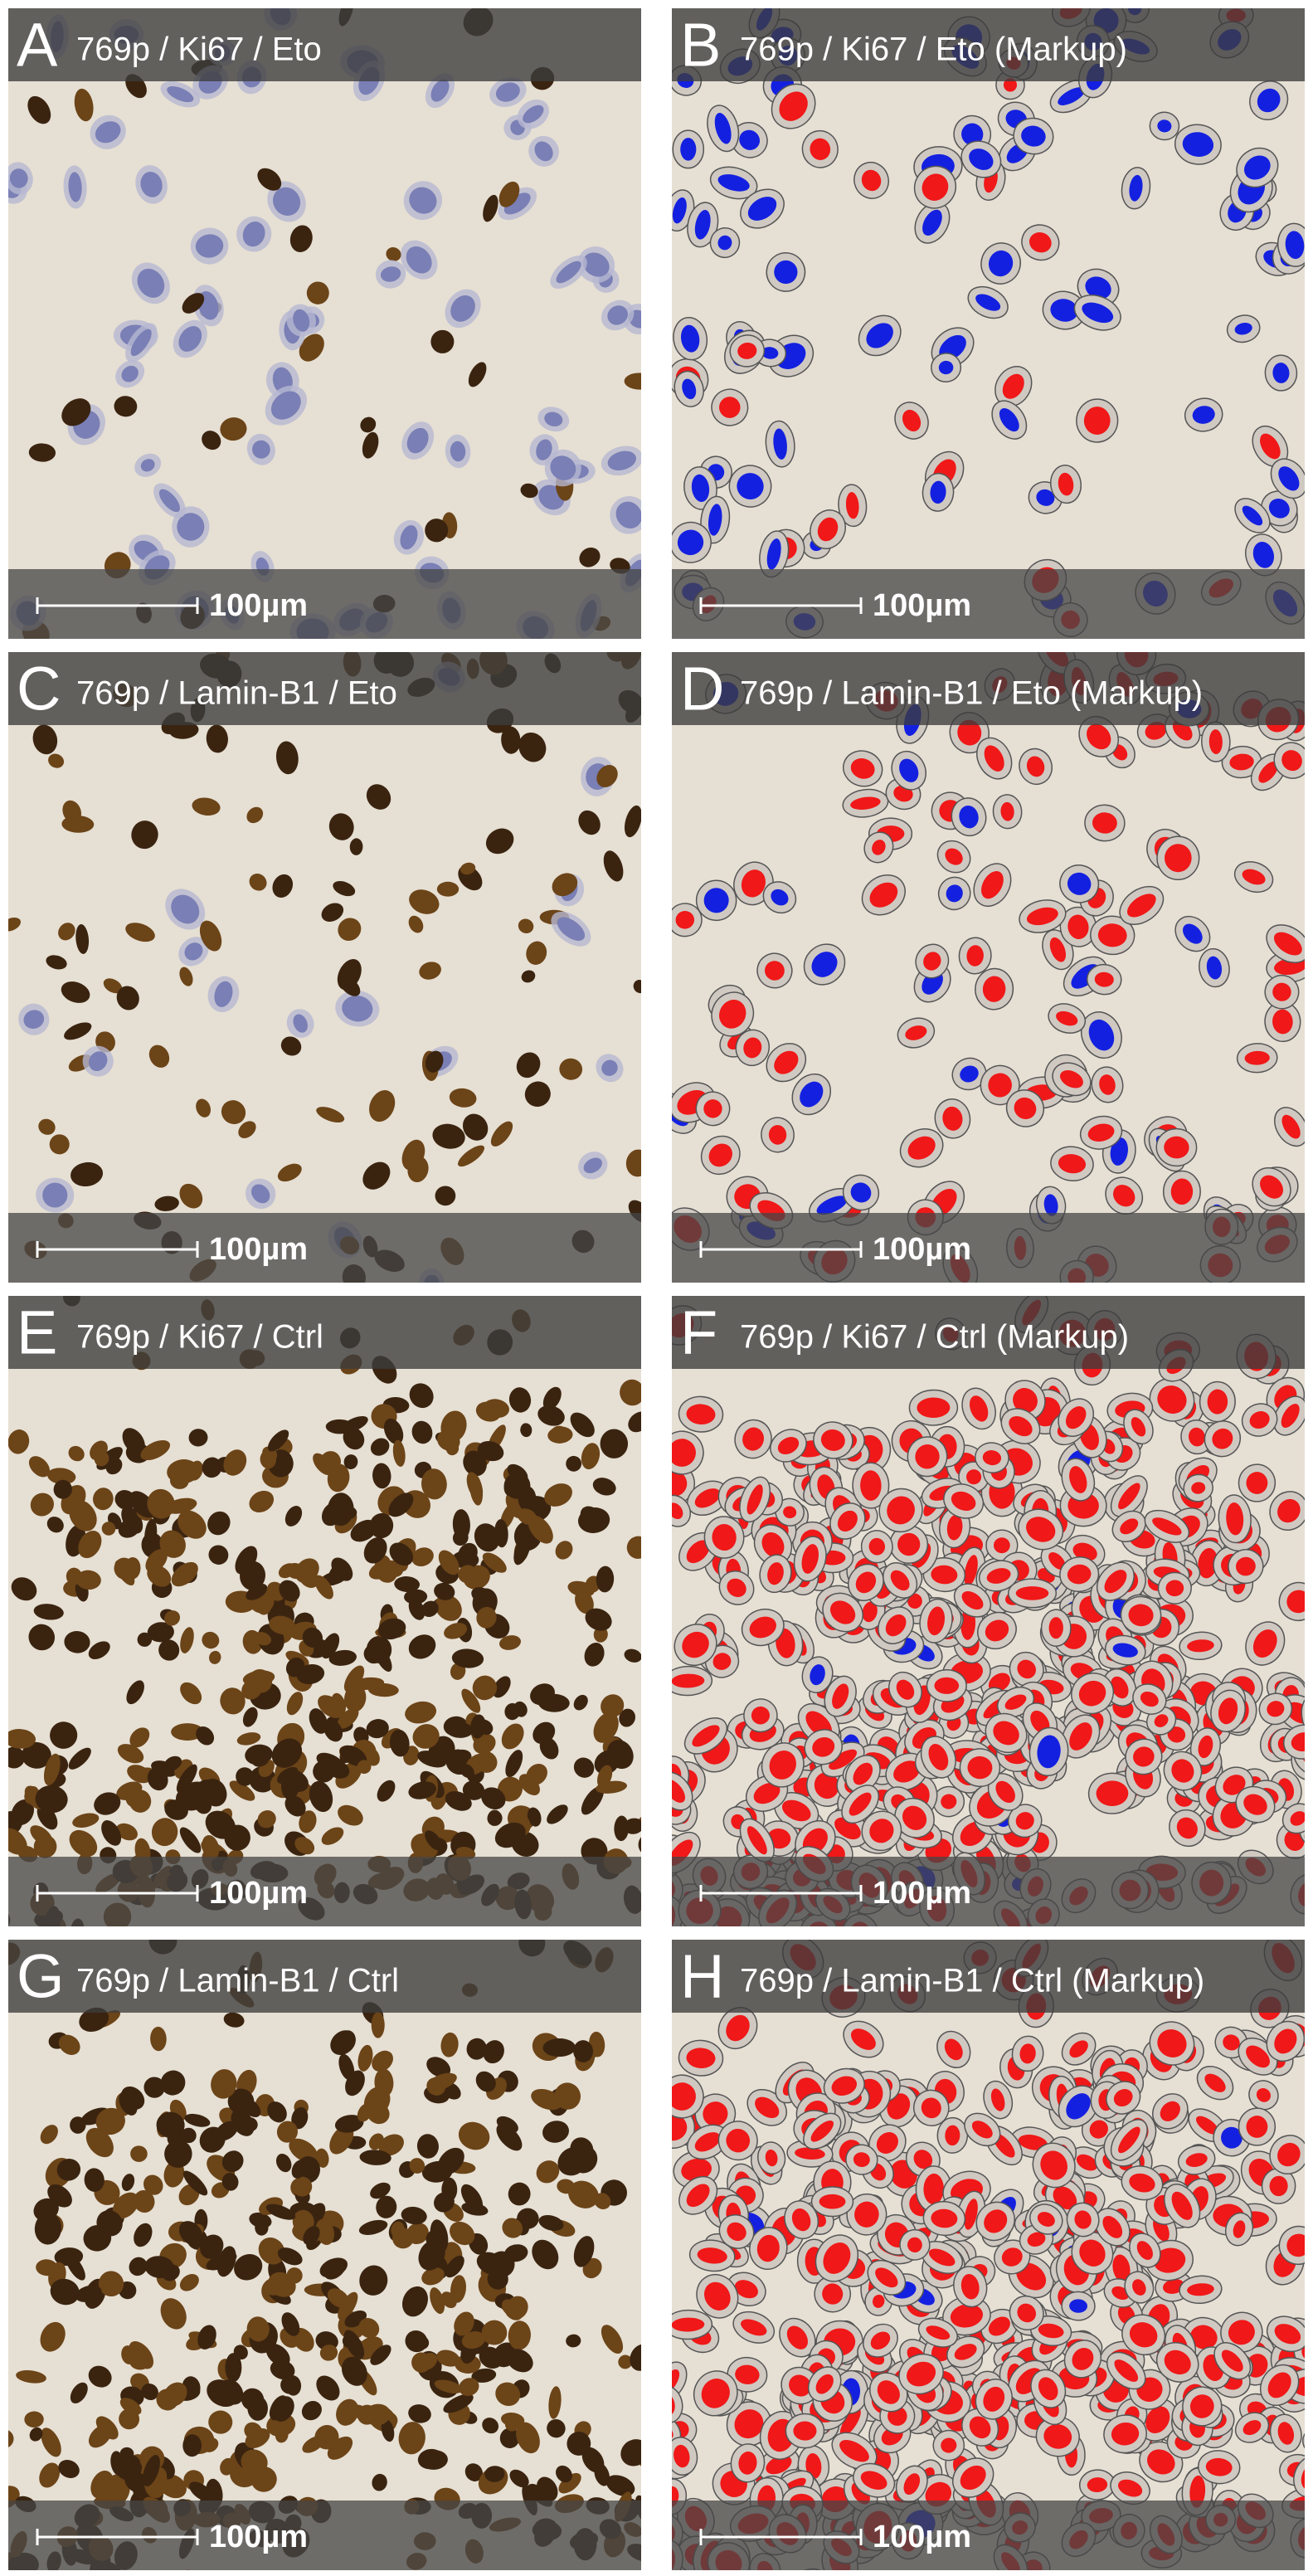 The image size is (1313, 2576). I want to click on panel-title: 769p / Ki67 / Eto, so click(199, 50).